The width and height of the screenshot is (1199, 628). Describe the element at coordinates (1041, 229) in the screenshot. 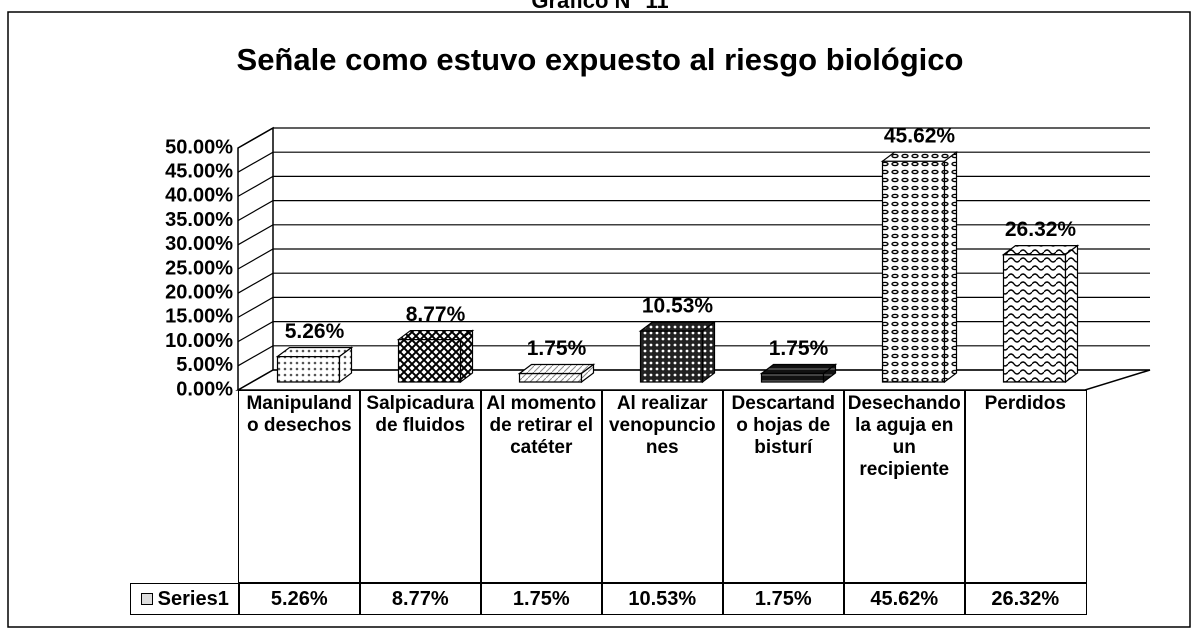

I see `data-label: 26.32%` at that location.